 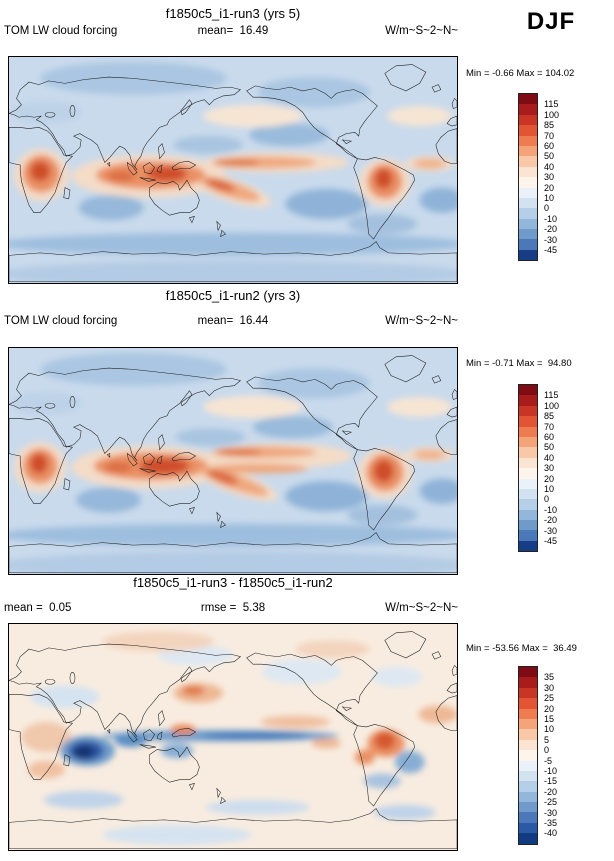 What do you see at coordinates (547, 739) in the screenshot?
I see `colorbar-tick-label: 5` at bounding box center [547, 739].